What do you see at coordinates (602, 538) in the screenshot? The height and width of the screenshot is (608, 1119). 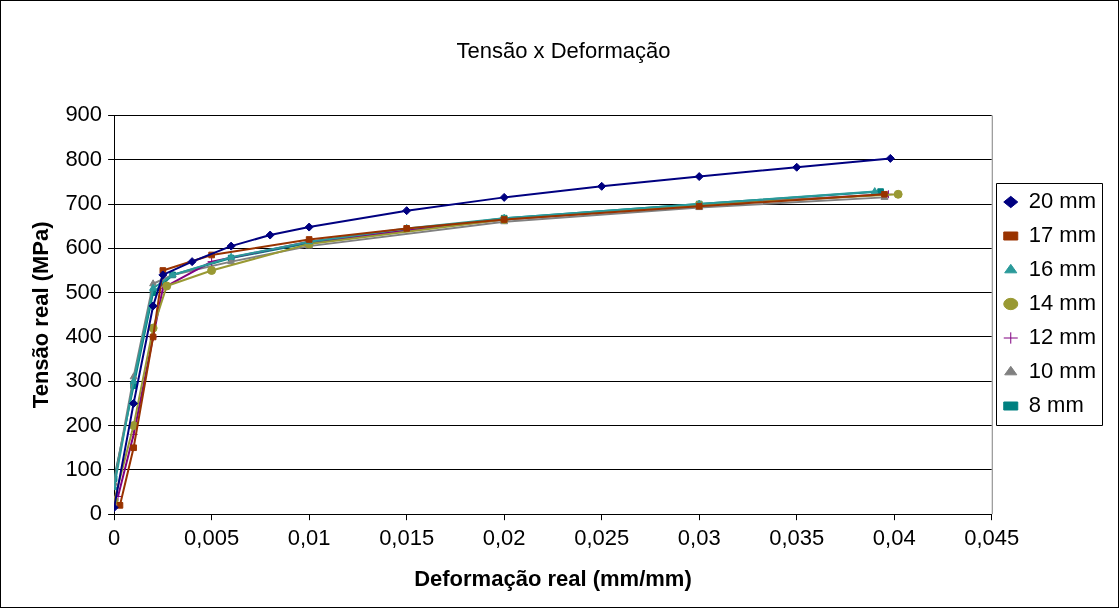 I see `x-tick-label: 0,025` at bounding box center [602, 538].